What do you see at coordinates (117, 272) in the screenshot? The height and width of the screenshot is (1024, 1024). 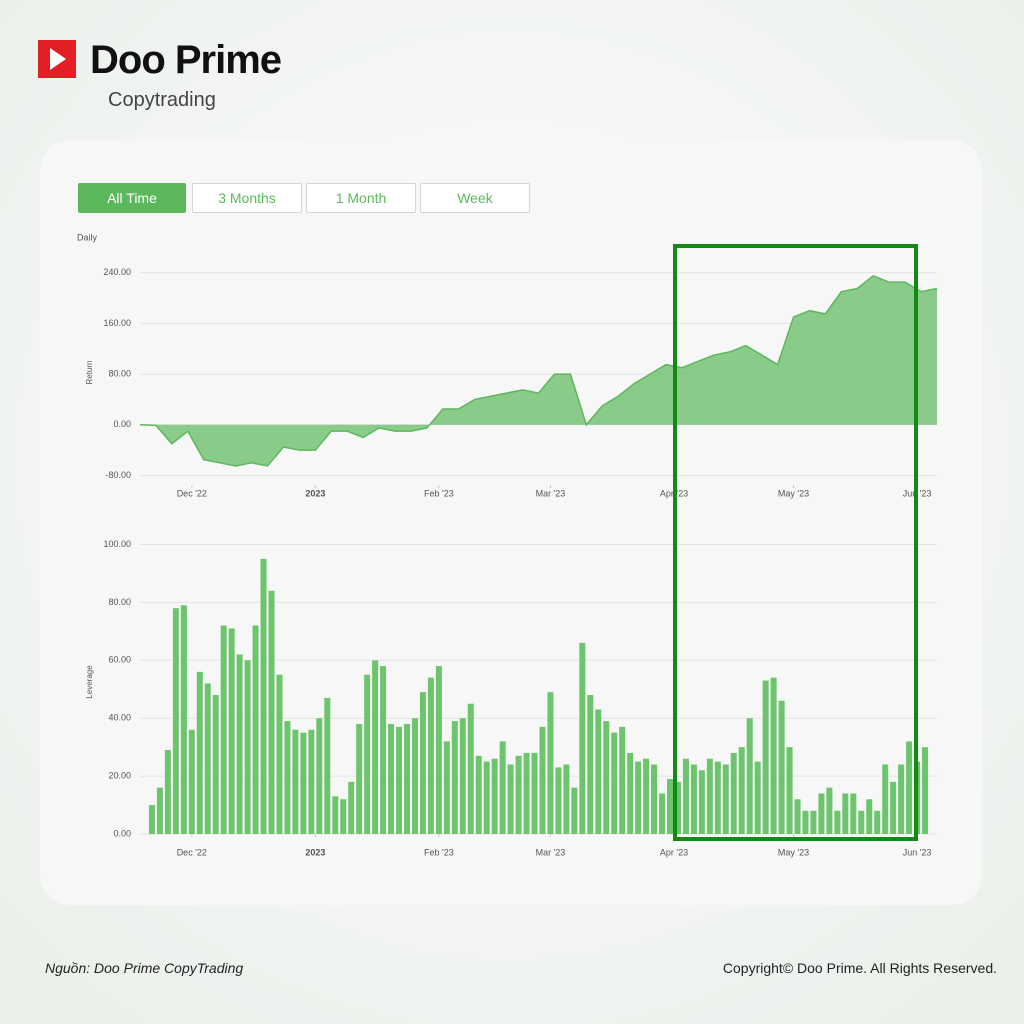 I see `y-tick-label: 240.00` at bounding box center [117, 272].